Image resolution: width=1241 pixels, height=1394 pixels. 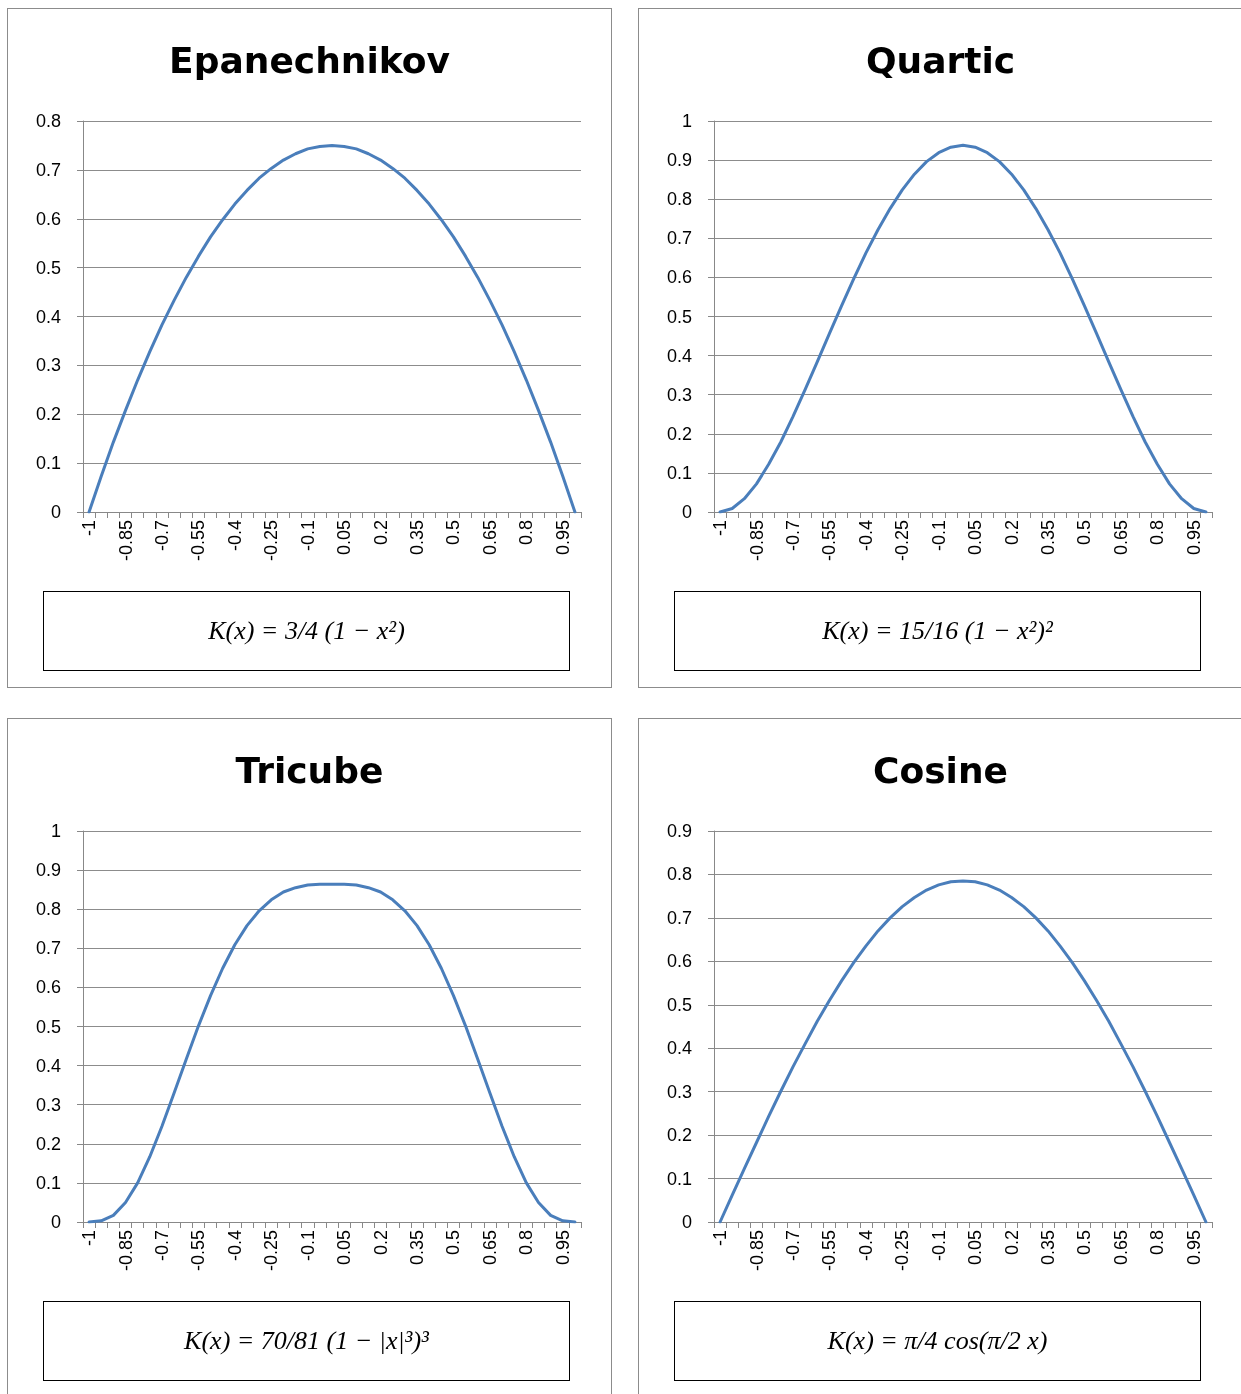 What do you see at coordinates (306, 1341) in the screenshot?
I see `text: K(x) = 70/81 (1 − |x|³)³` at bounding box center [306, 1341].